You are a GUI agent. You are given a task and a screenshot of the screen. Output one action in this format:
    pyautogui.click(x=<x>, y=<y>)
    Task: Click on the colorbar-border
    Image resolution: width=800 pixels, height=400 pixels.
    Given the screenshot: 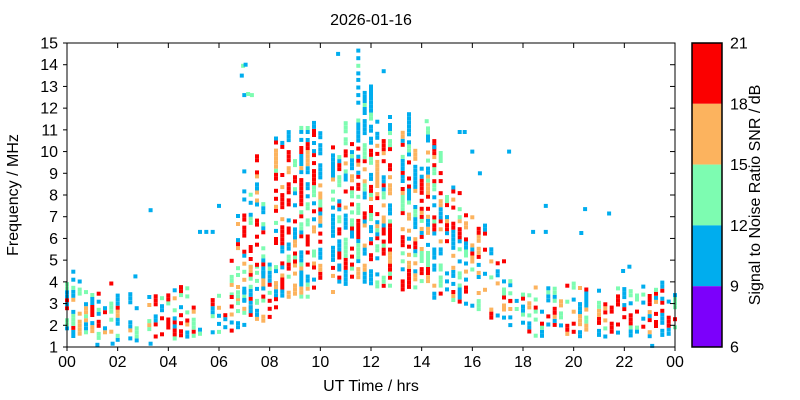 What is the action you would take?
    pyautogui.click(x=707, y=195)
    